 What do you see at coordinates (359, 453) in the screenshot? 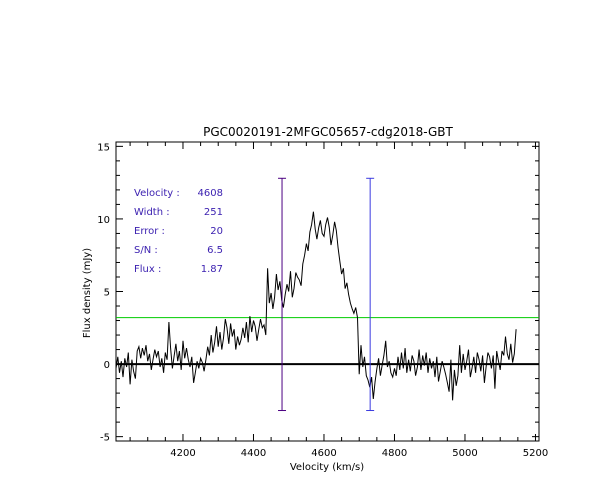
I see `x-tick-labels: 4200 4400 4600 4800 5000 5200` at bounding box center [359, 453].